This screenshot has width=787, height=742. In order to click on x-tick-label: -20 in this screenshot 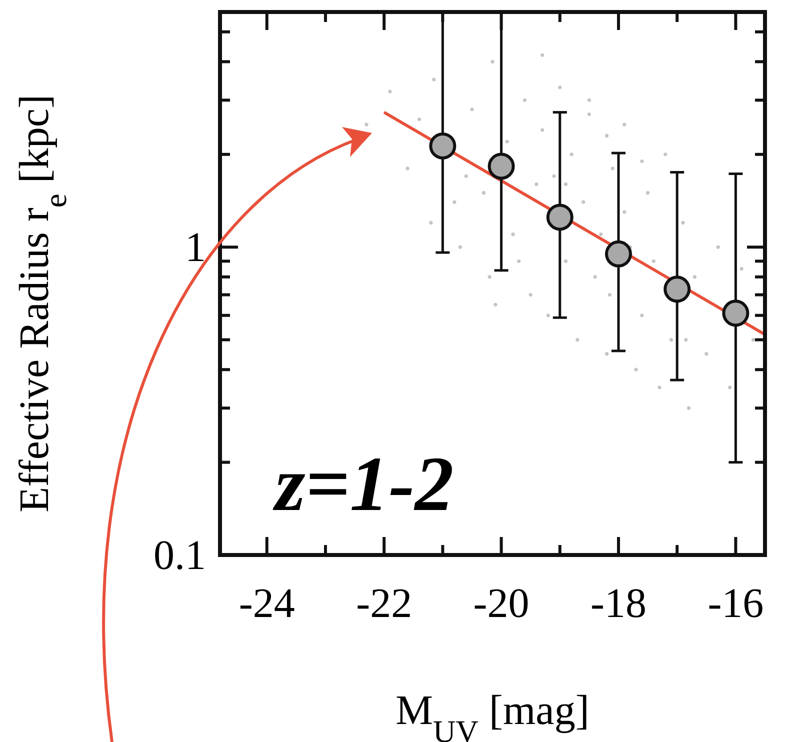, I will do `click(501, 604)`.